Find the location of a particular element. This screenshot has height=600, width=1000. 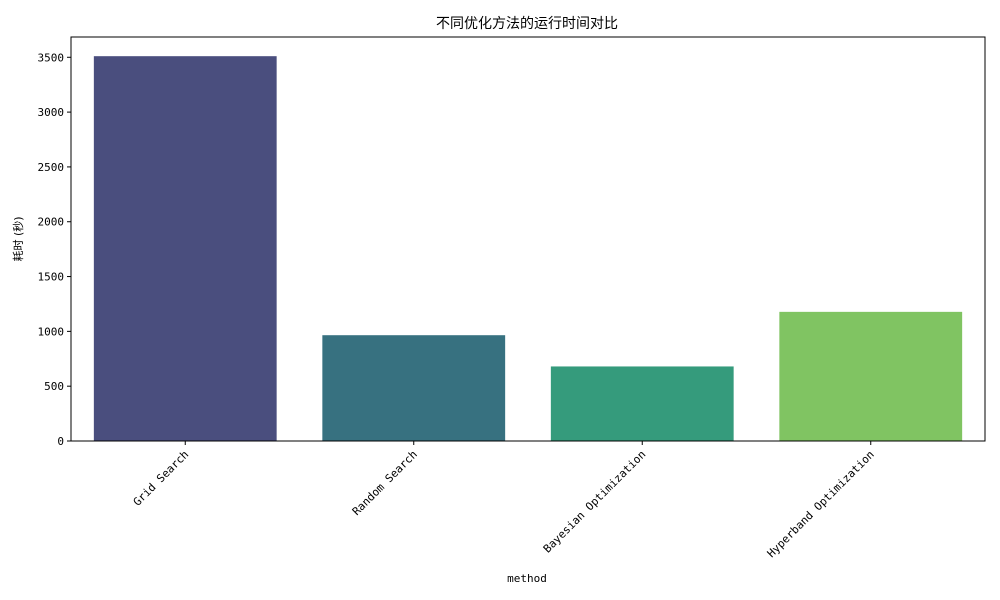

y-axis-label: 耗时 (秒) is located at coordinates (18, 238).